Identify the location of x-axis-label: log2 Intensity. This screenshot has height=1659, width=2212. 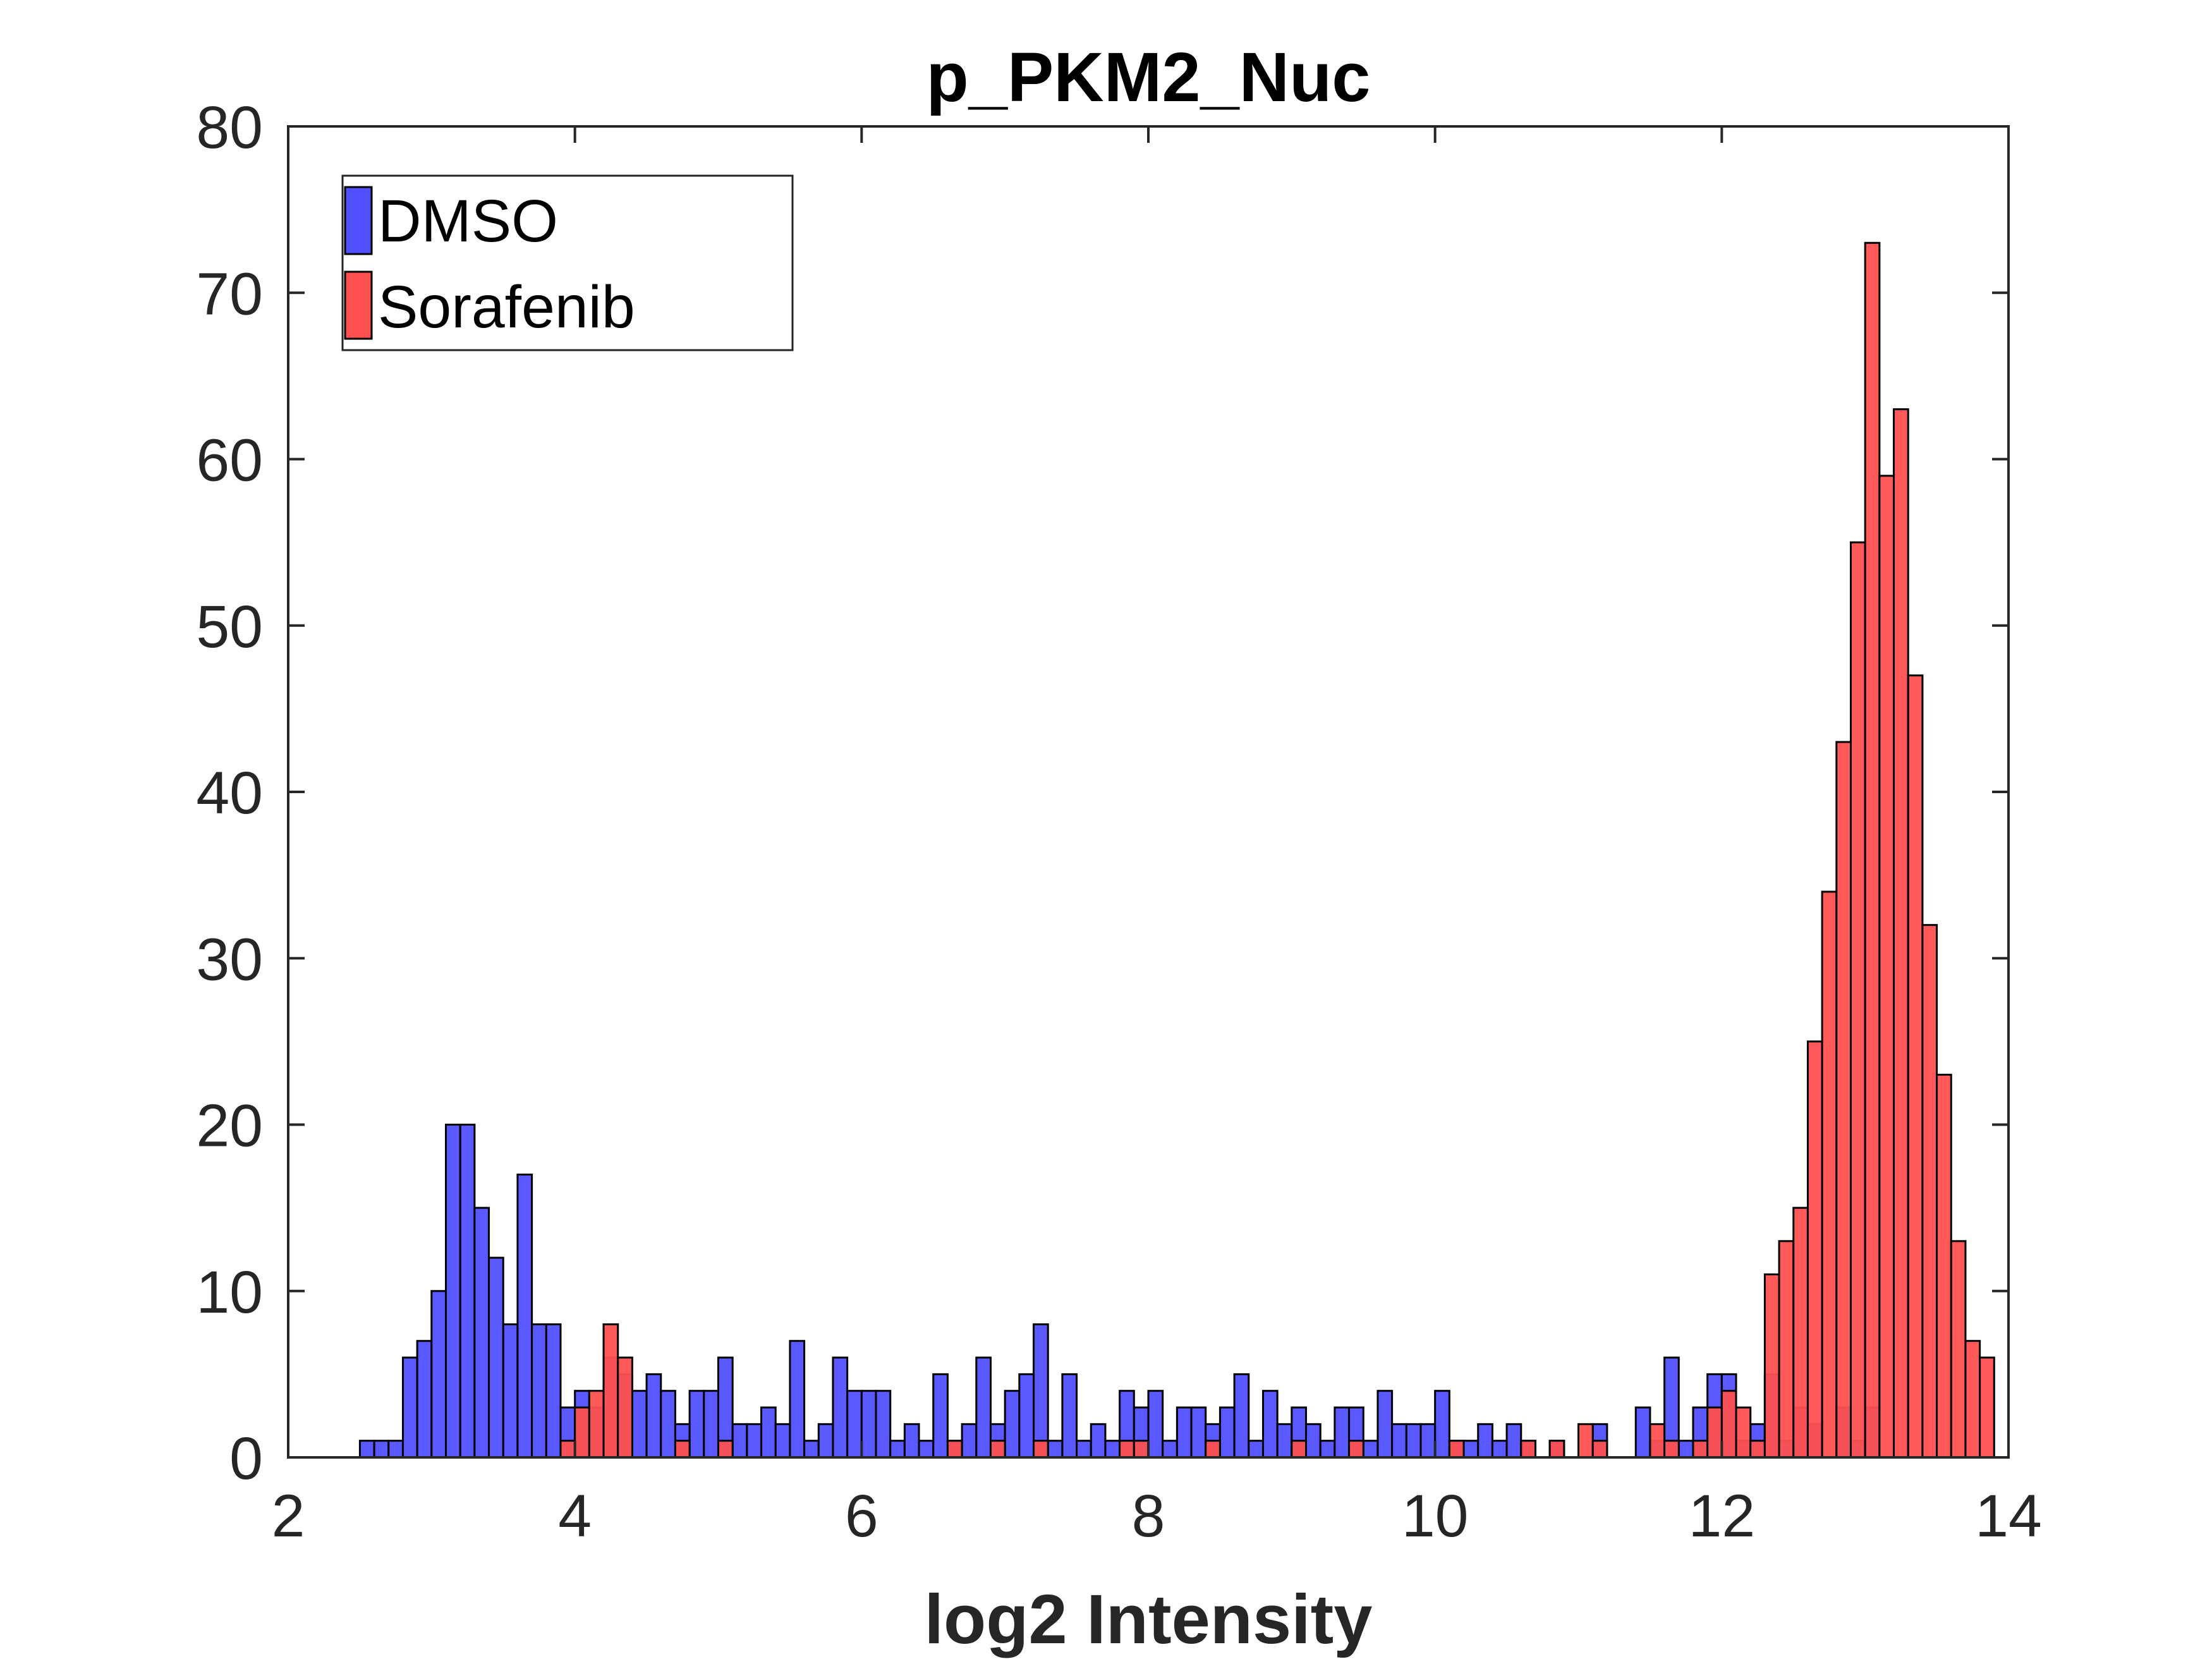
(1149, 1619).